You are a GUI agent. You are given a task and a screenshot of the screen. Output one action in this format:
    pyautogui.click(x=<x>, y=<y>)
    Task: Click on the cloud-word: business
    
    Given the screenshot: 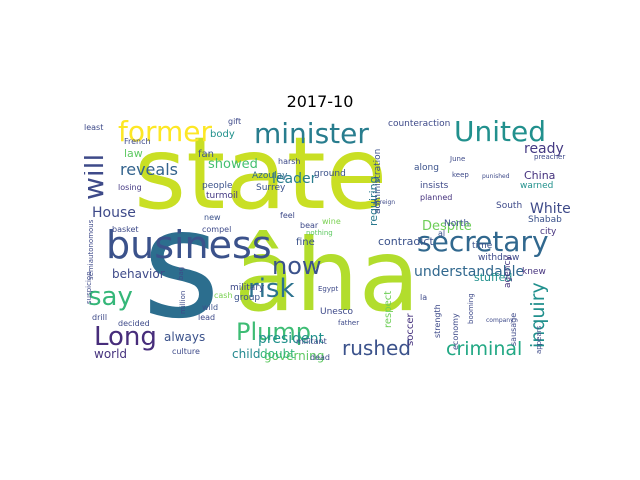 What is the action you would take?
    pyautogui.click(x=189, y=245)
    